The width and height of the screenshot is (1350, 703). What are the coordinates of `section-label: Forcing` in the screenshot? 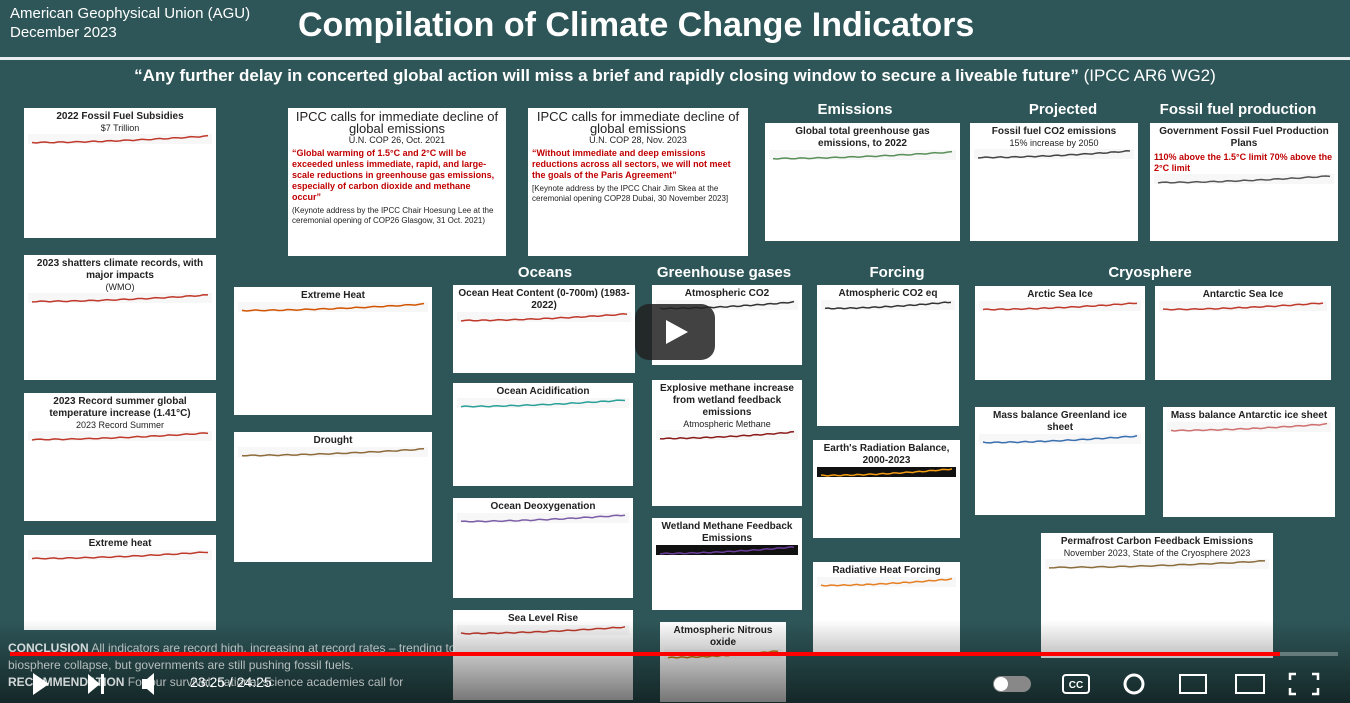 It's located at (897, 272).